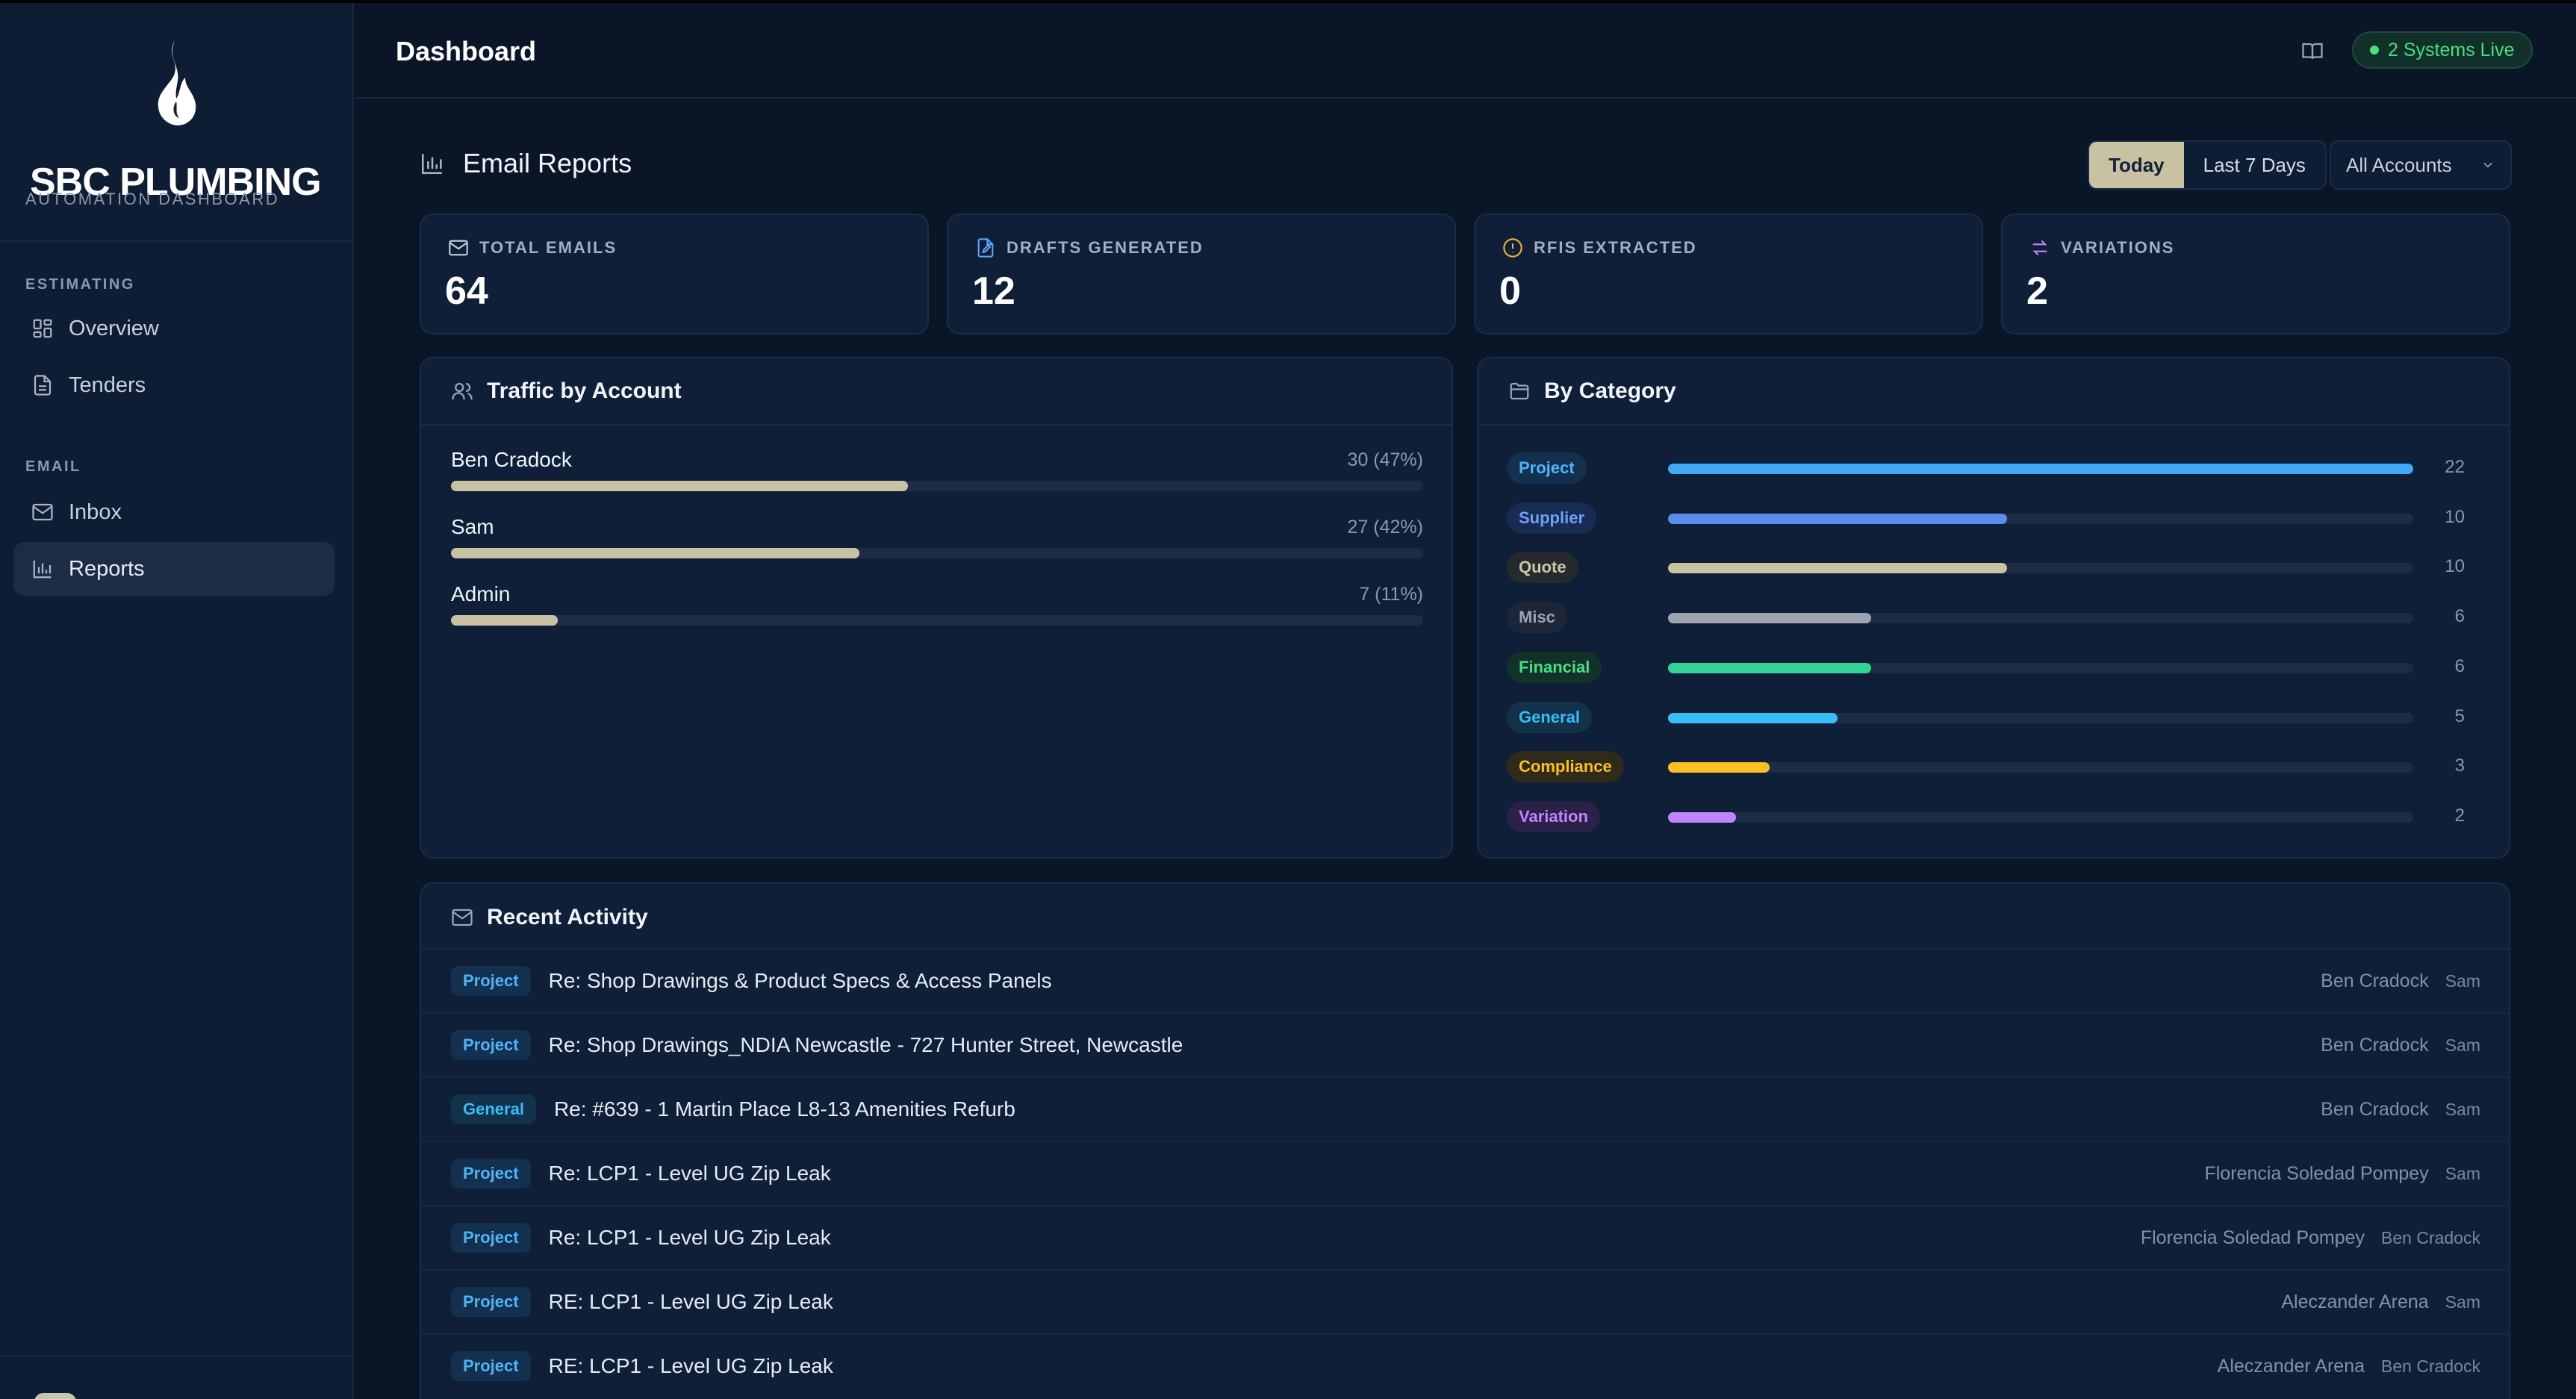  Describe the element at coordinates (2101, 247) in the screenshot. I see `stat-label-row: VARIATIONS` at that location.